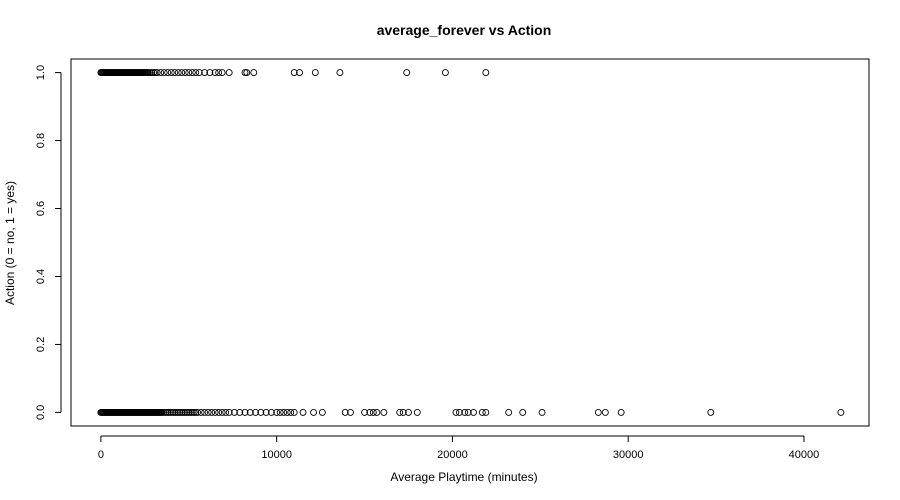 The width and height of the screenshot is (900, 500). What do you see at coordinates (41, 208) in the screenshot?
I see `y-tick-label: 0.6` at bounding box center [41, 208].